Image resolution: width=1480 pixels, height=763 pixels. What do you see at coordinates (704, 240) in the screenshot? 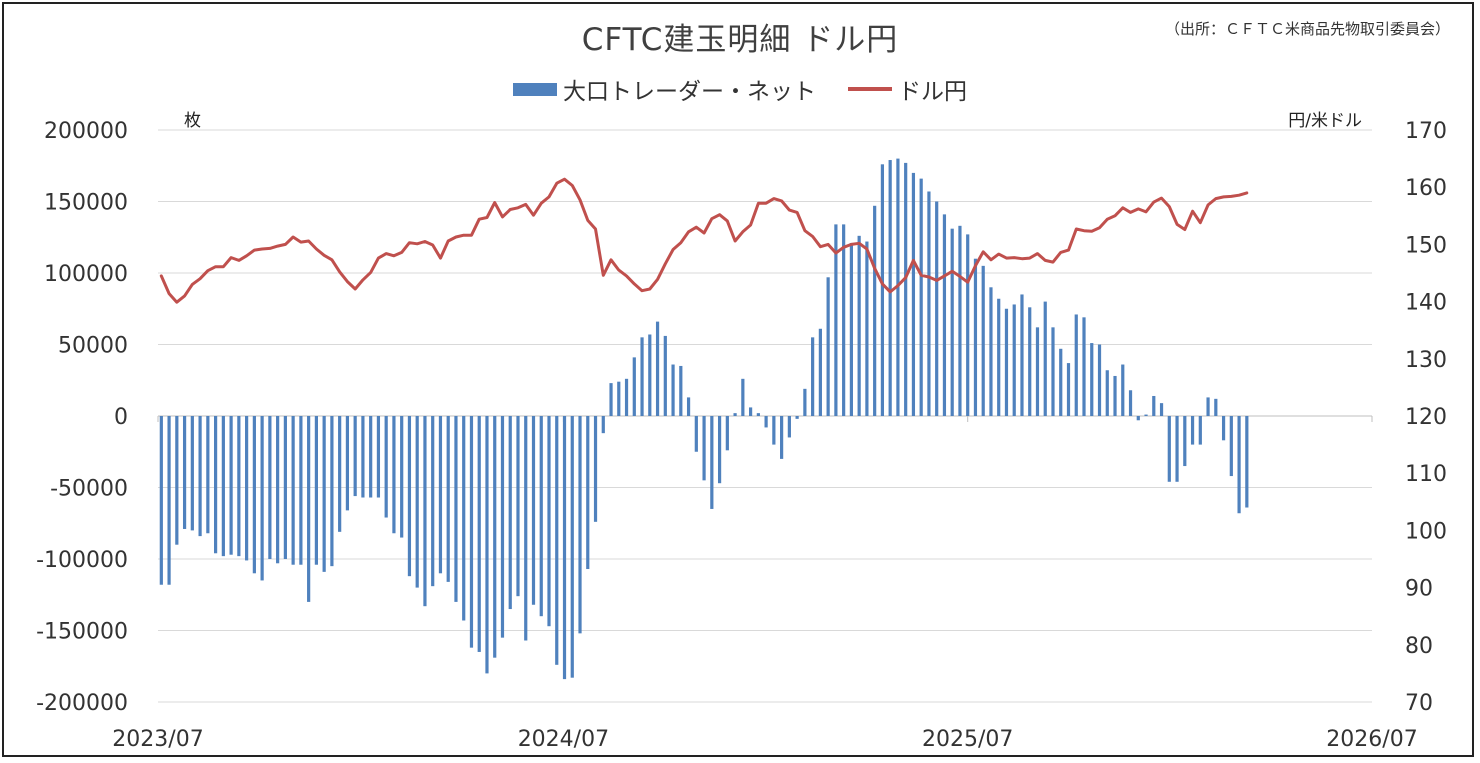
I see `usdjpy-line` at bounding box center [704, 240].